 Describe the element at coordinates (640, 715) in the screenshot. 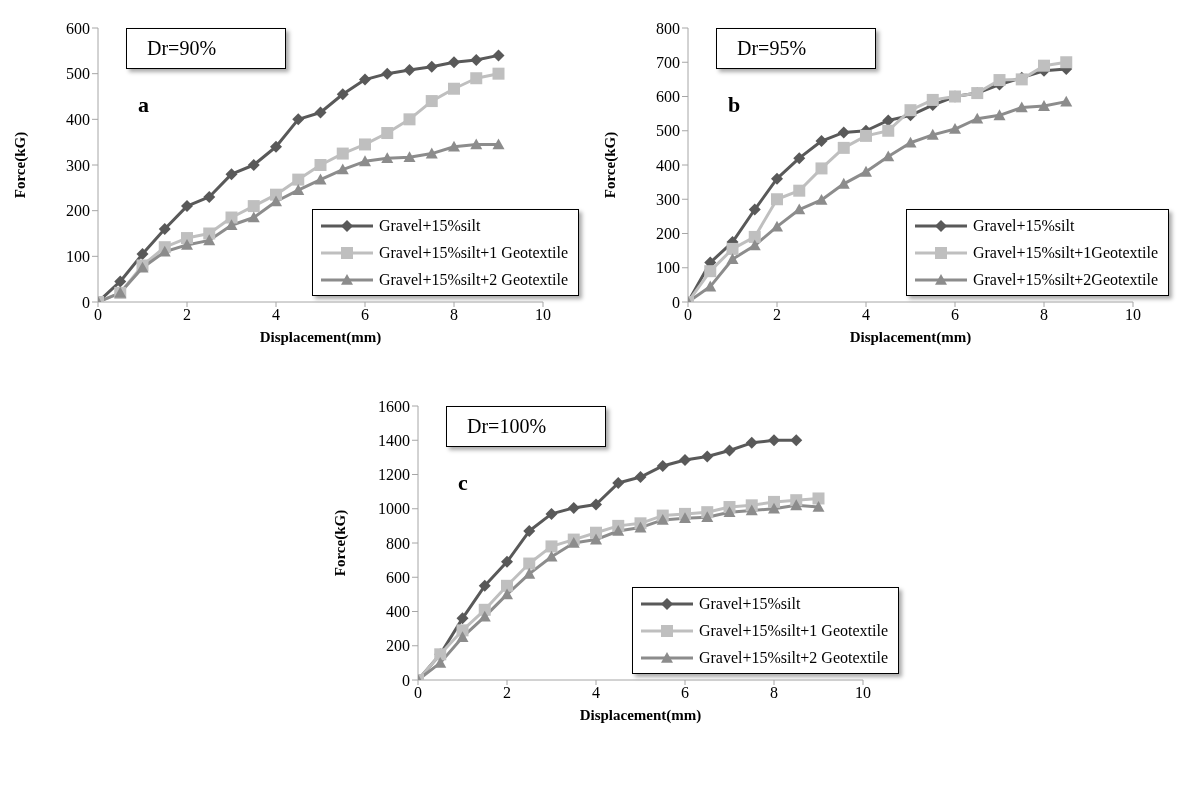

I see `x-axis-title: Displacement(mm)` at that location.